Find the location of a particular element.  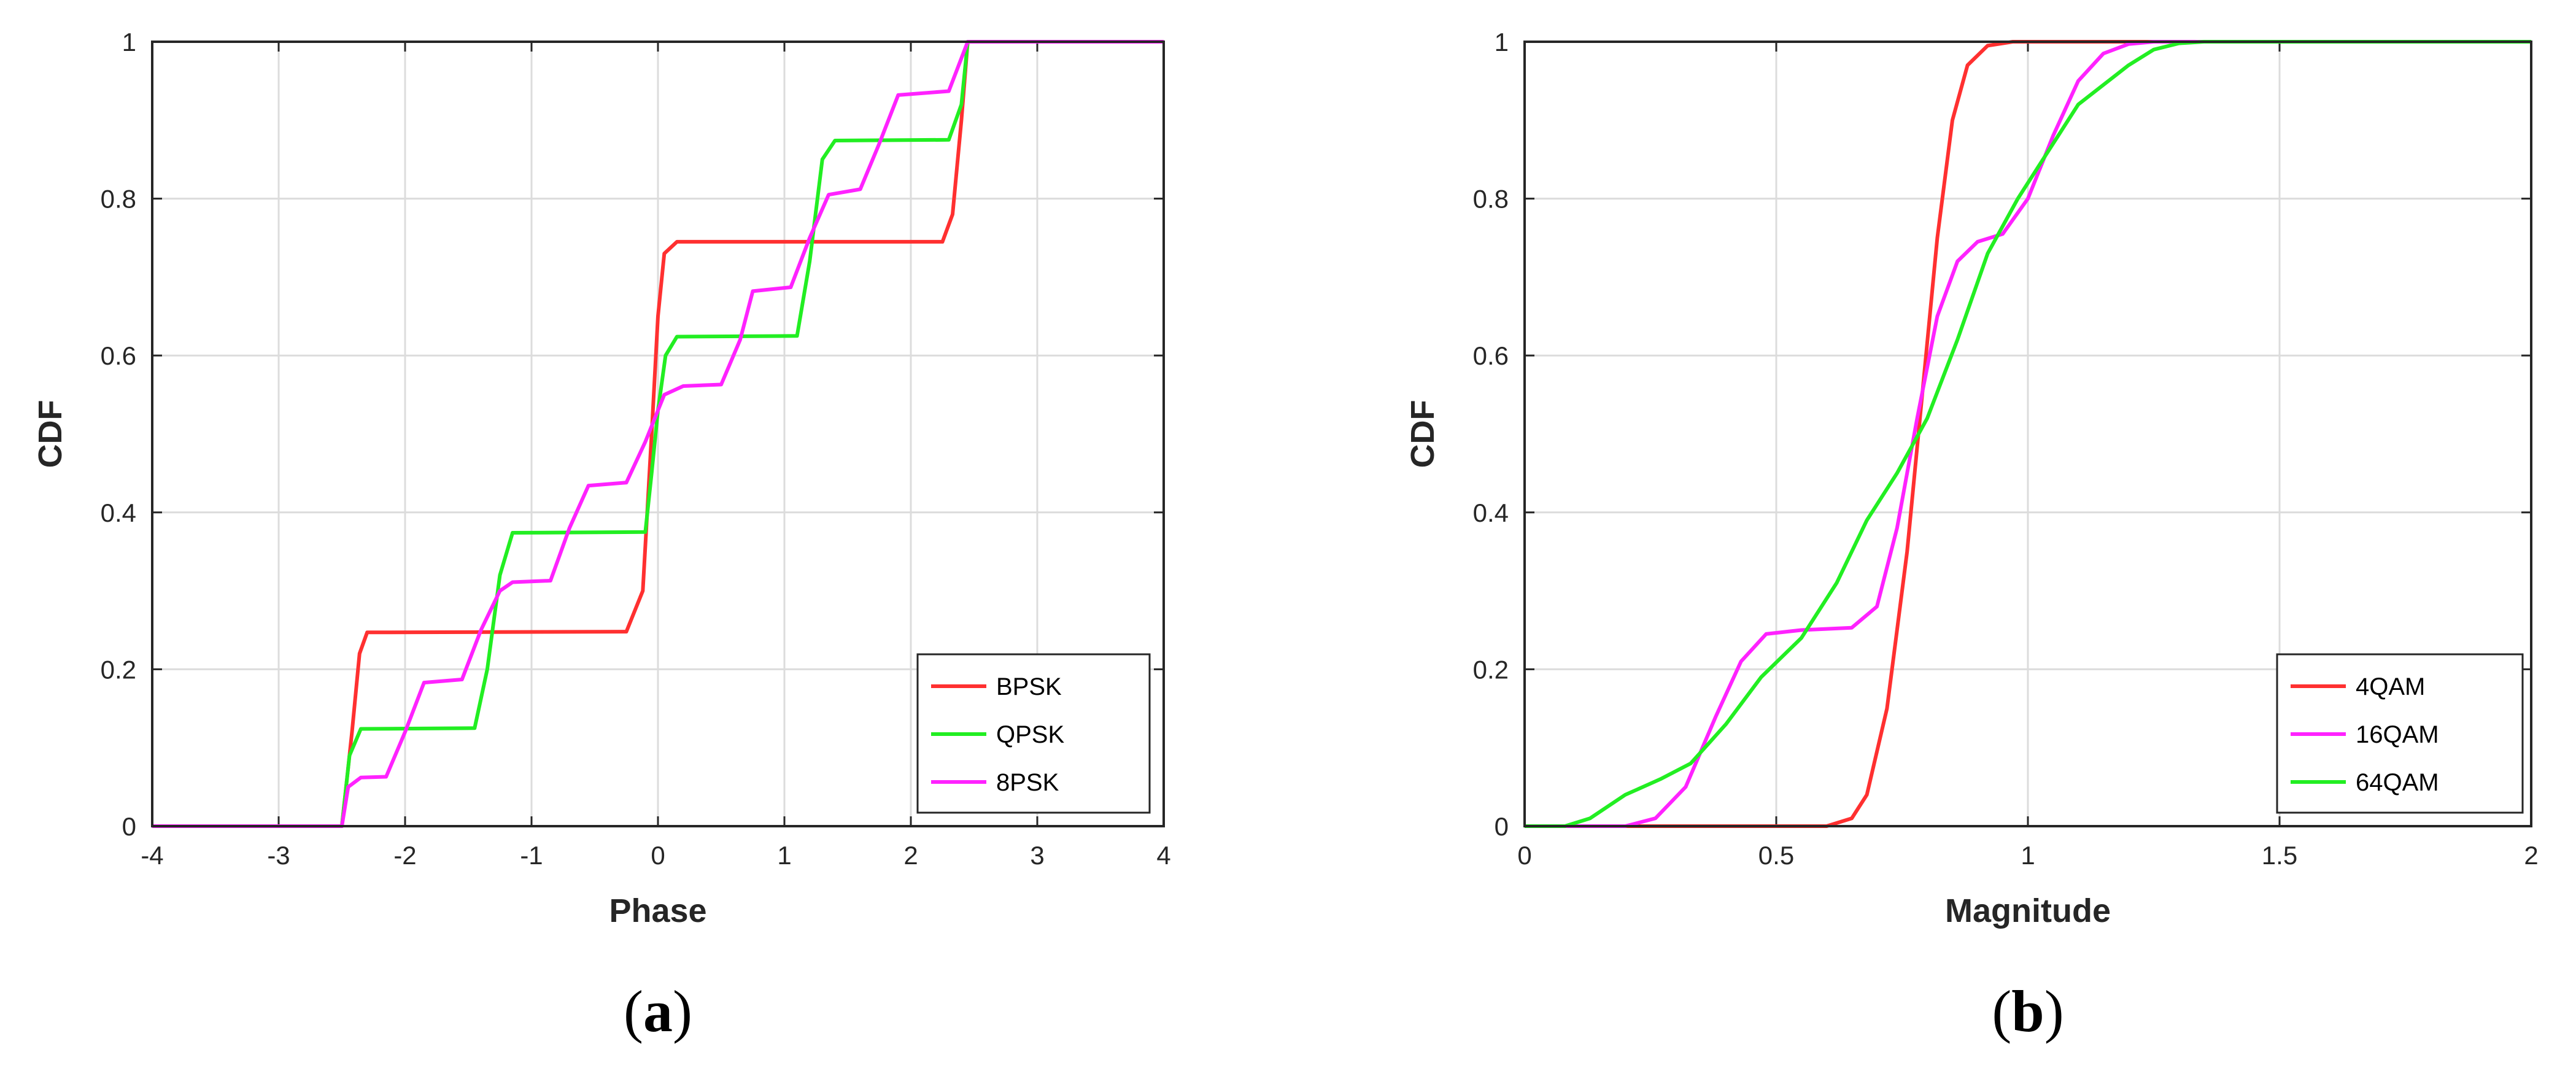

x-tick-label: -4 is located at coordinates (152, 856).